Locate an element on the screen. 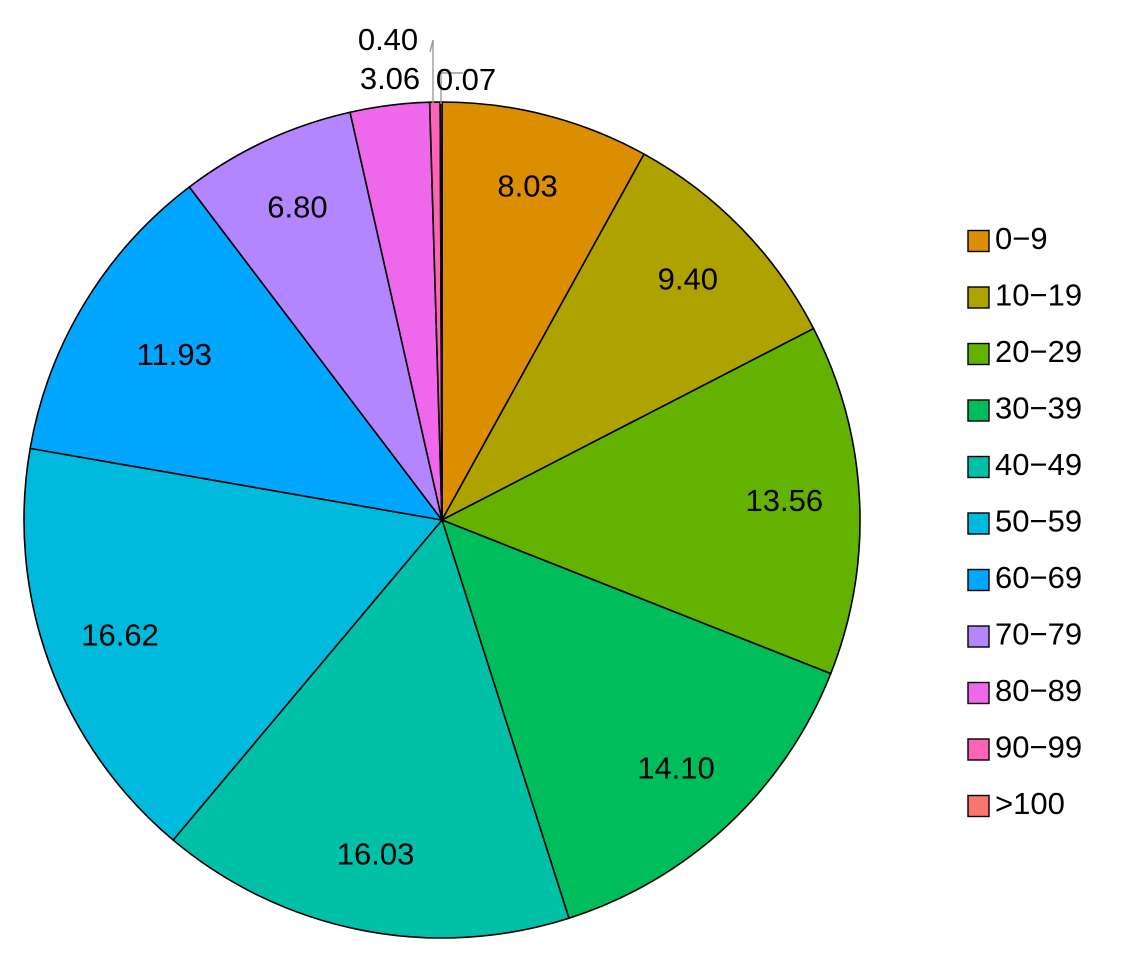 The height and width of the screenshot is (962, 1130). slice-label-50-59: 16.62 is located at coordinates (120, 635).